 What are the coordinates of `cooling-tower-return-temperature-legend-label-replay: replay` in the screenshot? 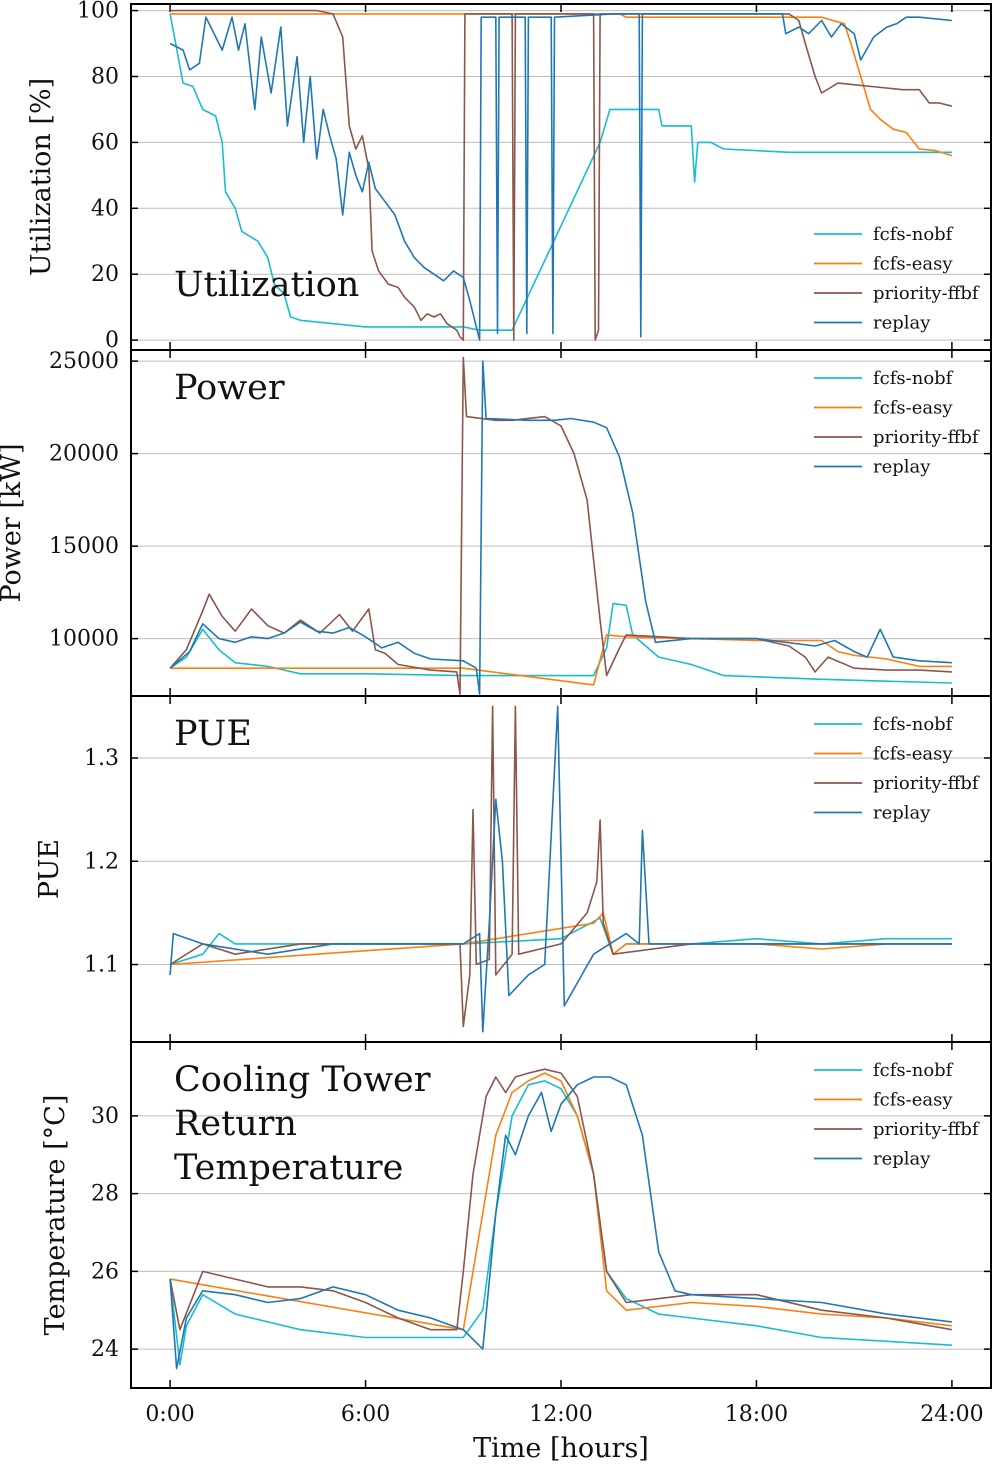 It's located at (902, 1159).